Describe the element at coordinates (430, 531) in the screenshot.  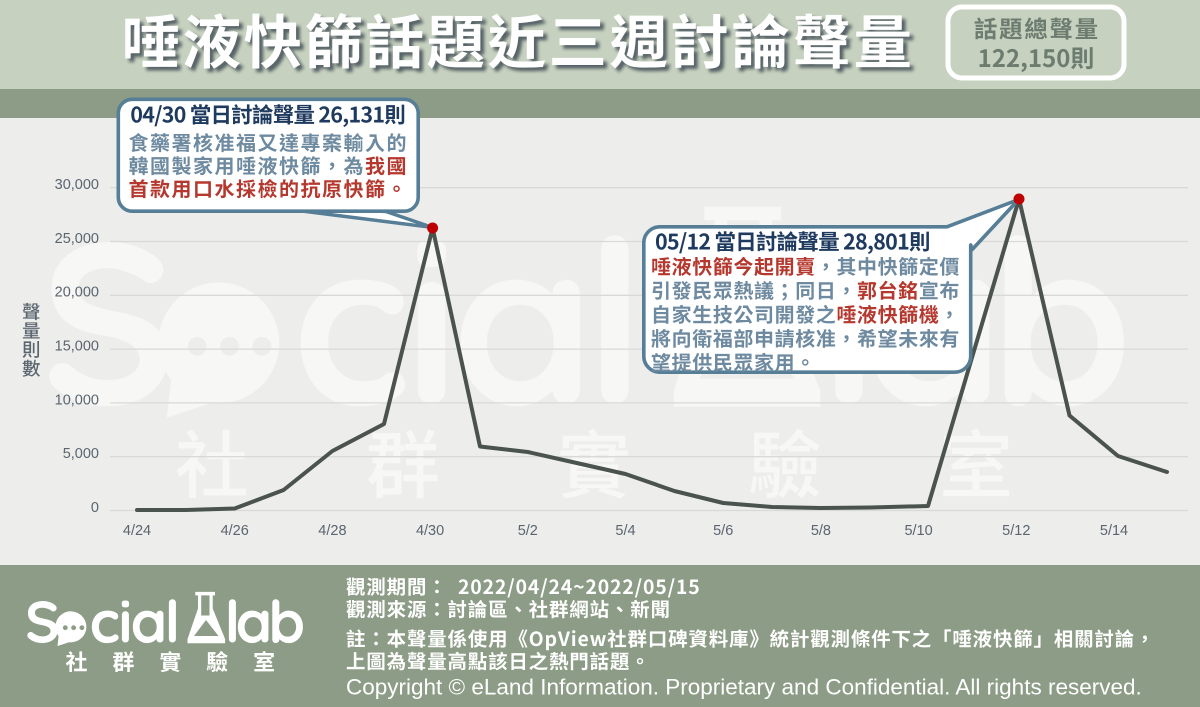
I see `svg-text: 4/30` at that location.